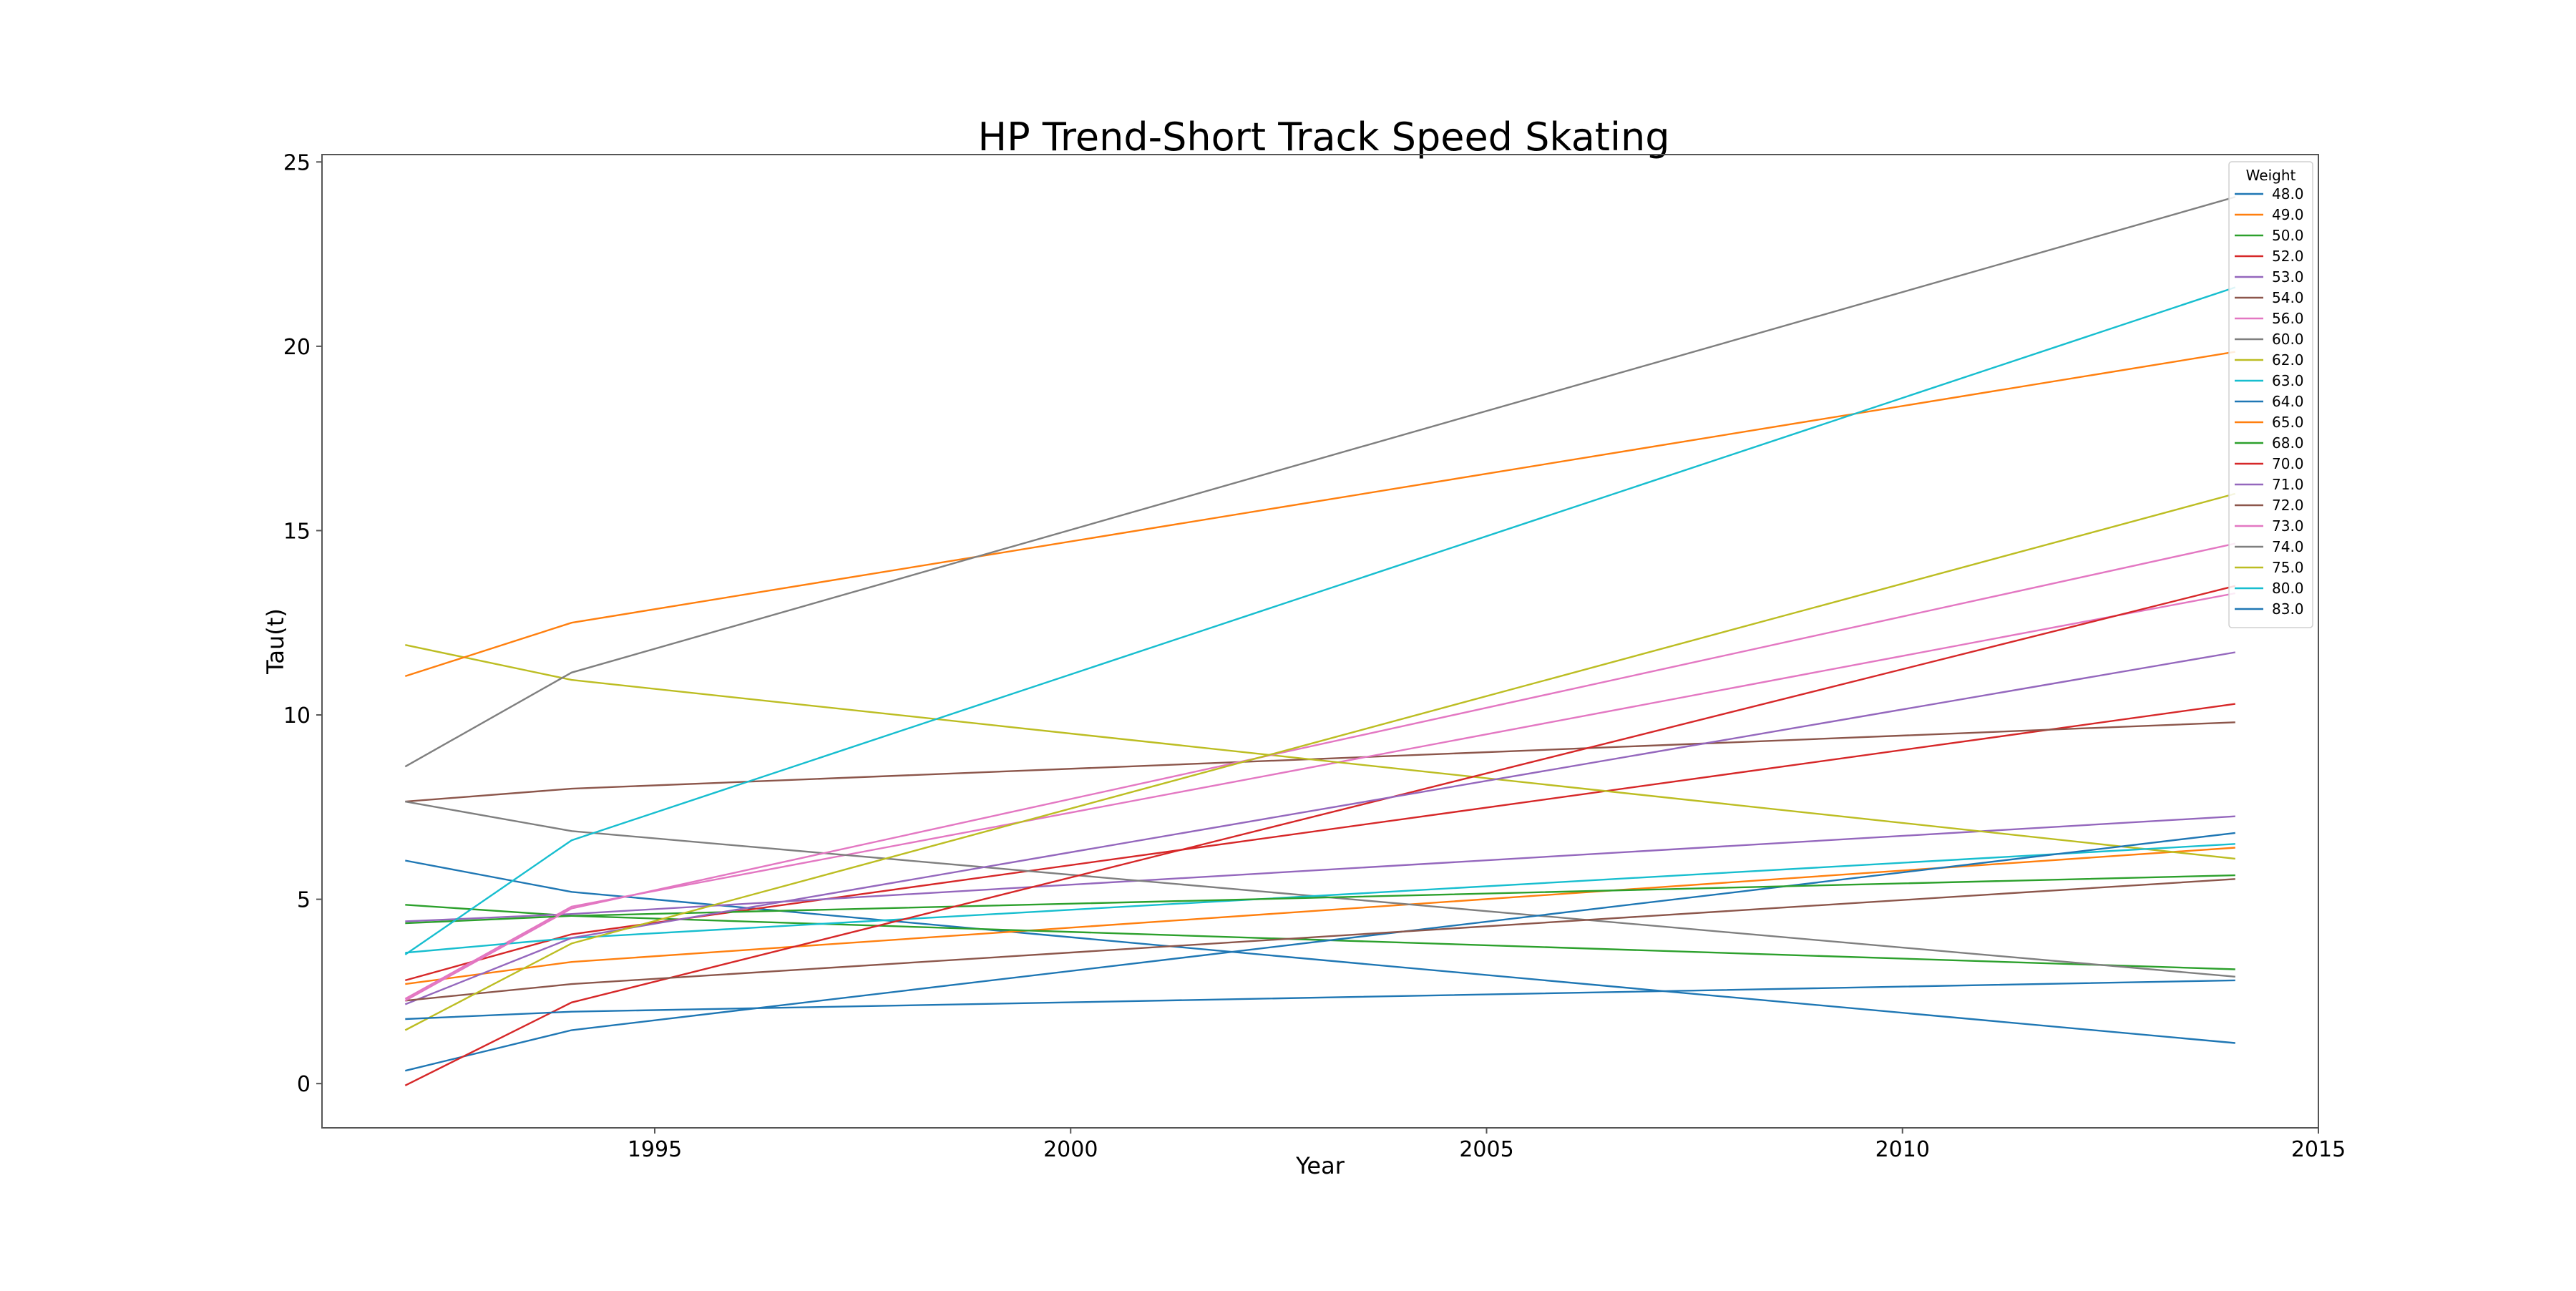 The width and height of the screenshot is (2576, 1291). What do you see at coordinates (2288, 526) in the screenshot?
I see `legend-label: 73.0` at bounding box center [2288, 526].